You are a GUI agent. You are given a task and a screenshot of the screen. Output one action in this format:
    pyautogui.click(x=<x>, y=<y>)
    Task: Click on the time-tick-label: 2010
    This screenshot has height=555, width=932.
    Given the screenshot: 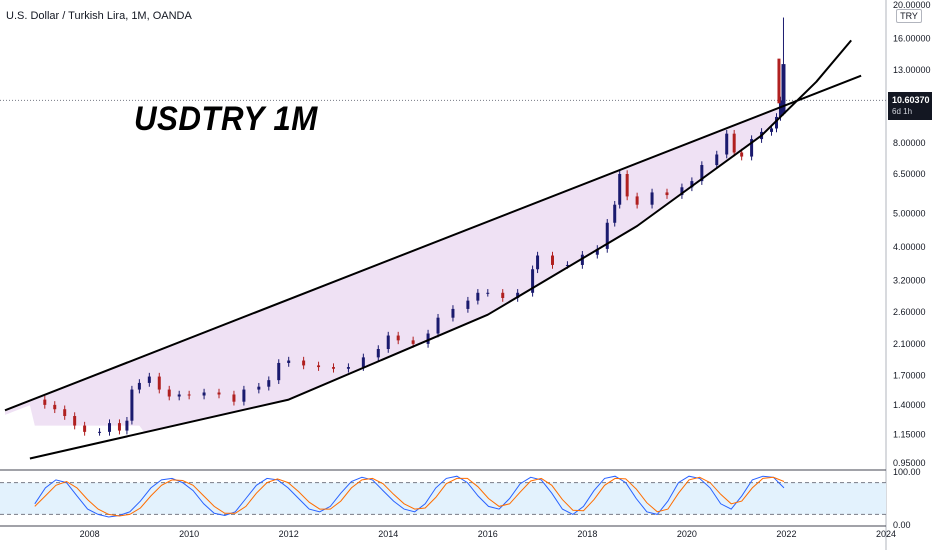 What is the action you would take?
    pyautogui.click(x=189, y=534)
    